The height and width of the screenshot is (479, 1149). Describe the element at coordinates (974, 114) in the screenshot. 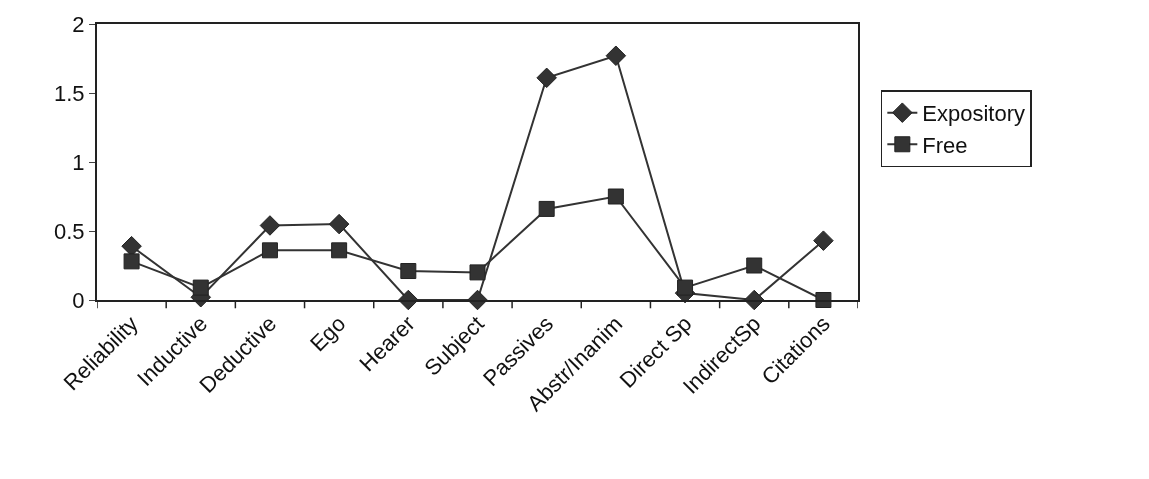

I see `legend-label: Expository` at that location.